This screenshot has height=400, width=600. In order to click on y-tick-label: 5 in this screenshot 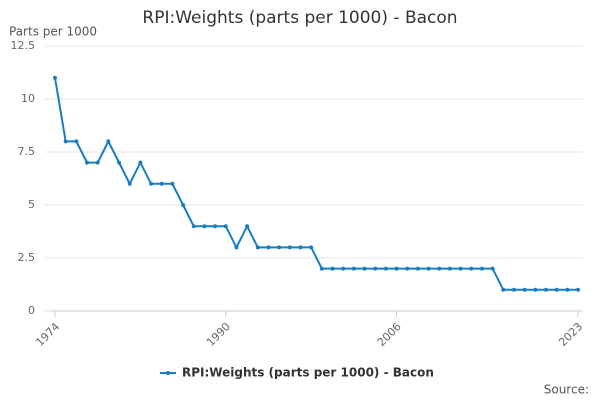, I will do `click(31, 204)`.